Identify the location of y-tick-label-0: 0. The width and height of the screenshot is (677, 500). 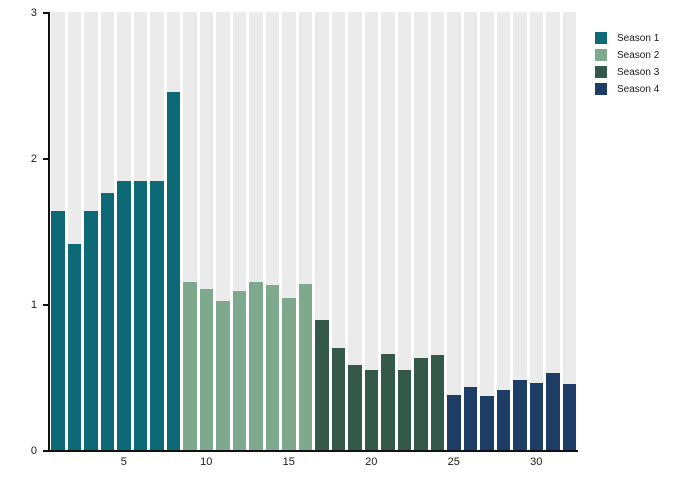
(33, 451).